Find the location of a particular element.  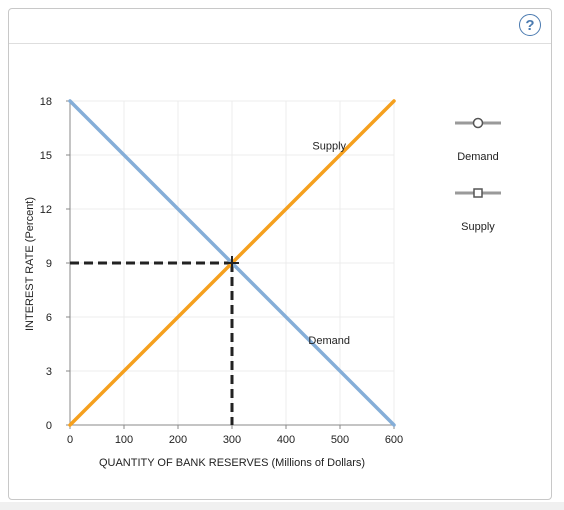

equilibrium-marker is located at coordinates (232, 263).